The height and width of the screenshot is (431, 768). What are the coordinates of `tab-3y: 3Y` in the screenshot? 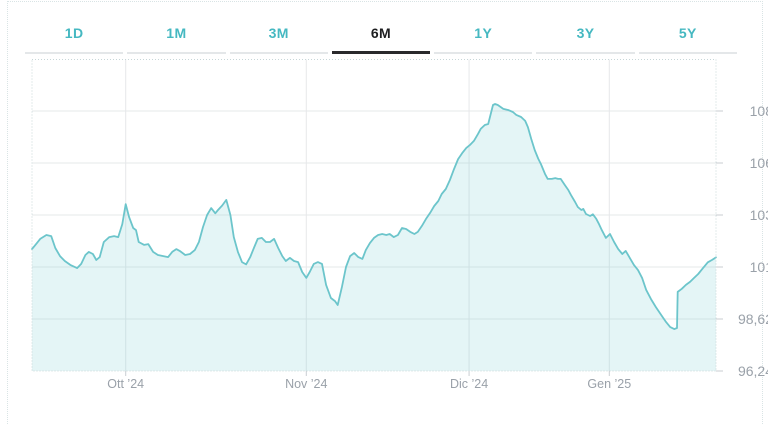 It's located at (585, 39).